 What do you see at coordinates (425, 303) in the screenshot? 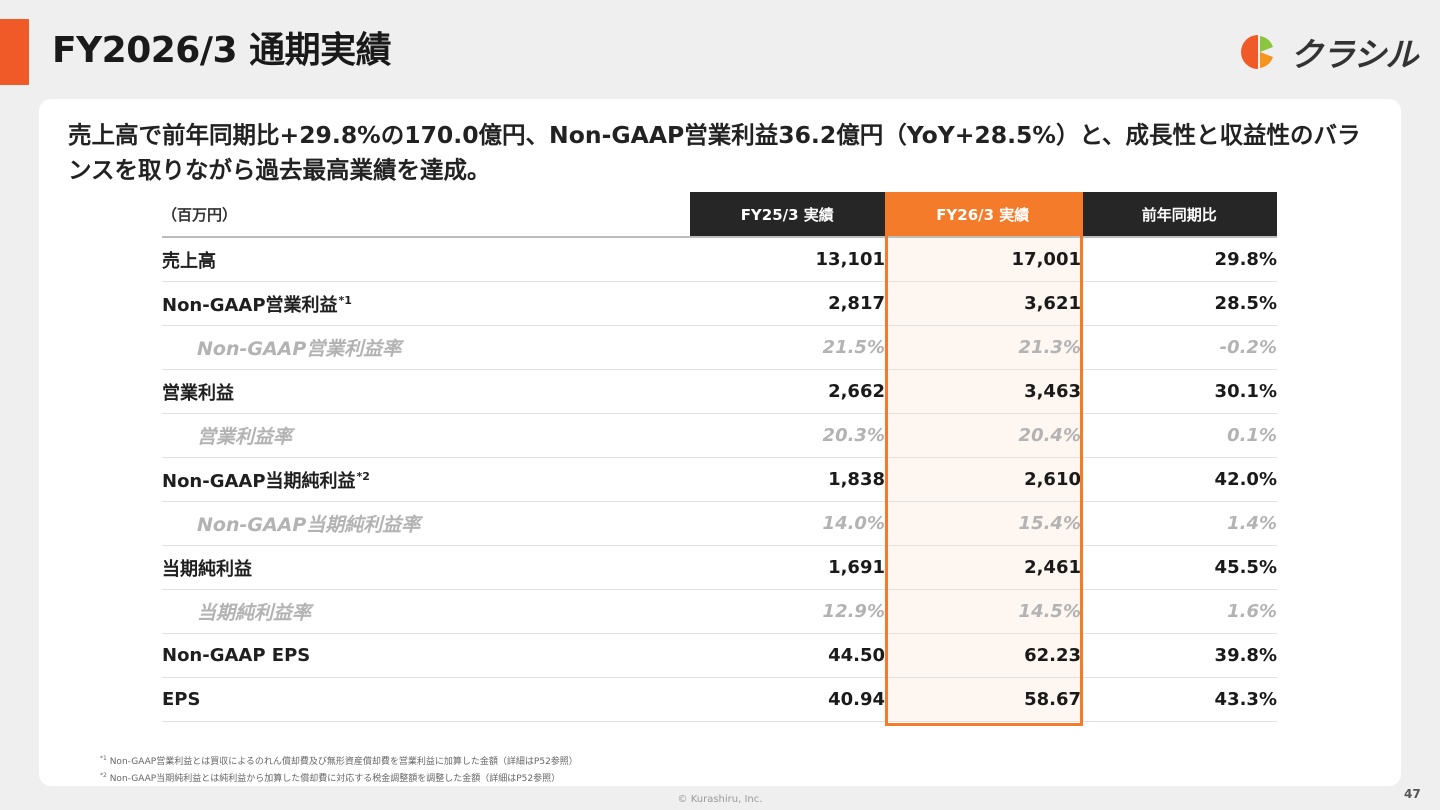
I see `row-label: Non-GAAP営業利益*1` at bounding box center [425, 303].